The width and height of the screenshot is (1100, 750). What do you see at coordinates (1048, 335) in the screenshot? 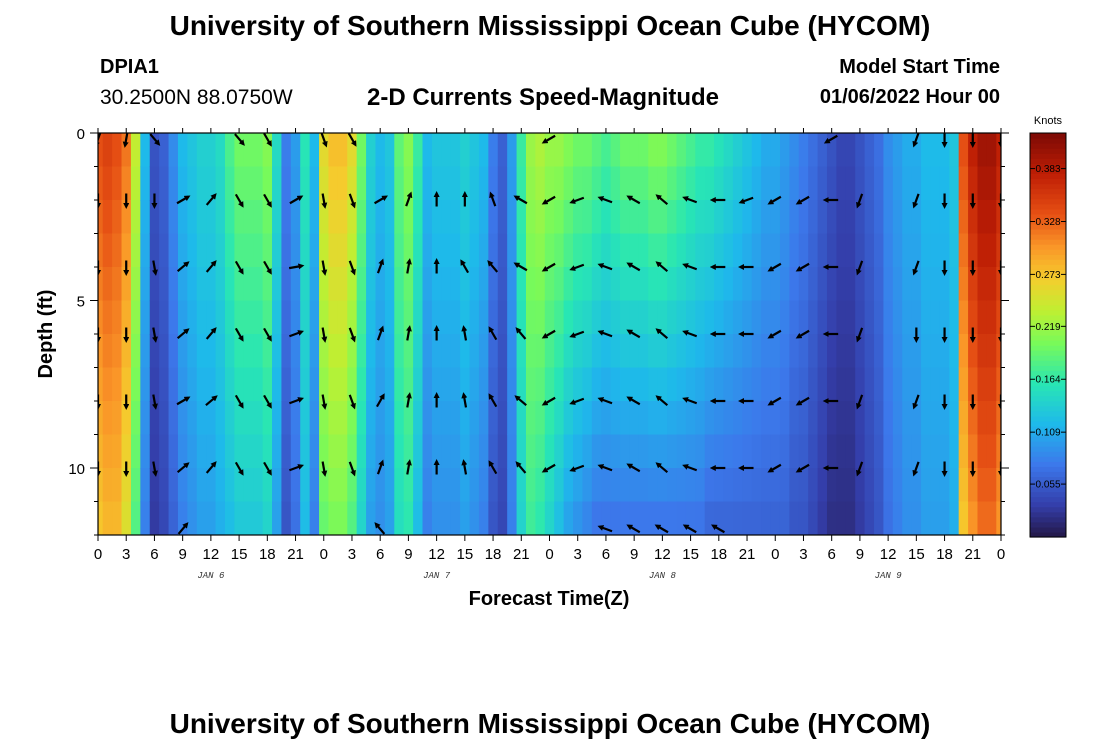
I see `colorbar-frame` at bounding box center [1048, 335].